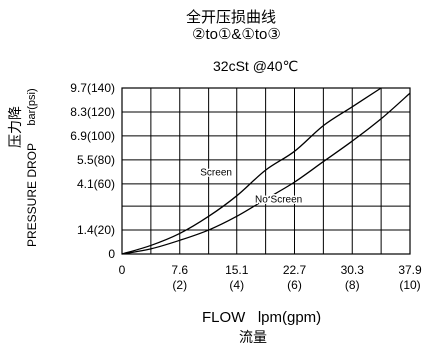 This screenshot has width=432, height=348. What do you see at coordinates (179, 285) in the screenshot?
I see `x-tick-sublabel: (2)` at bounding box center [179, 285].